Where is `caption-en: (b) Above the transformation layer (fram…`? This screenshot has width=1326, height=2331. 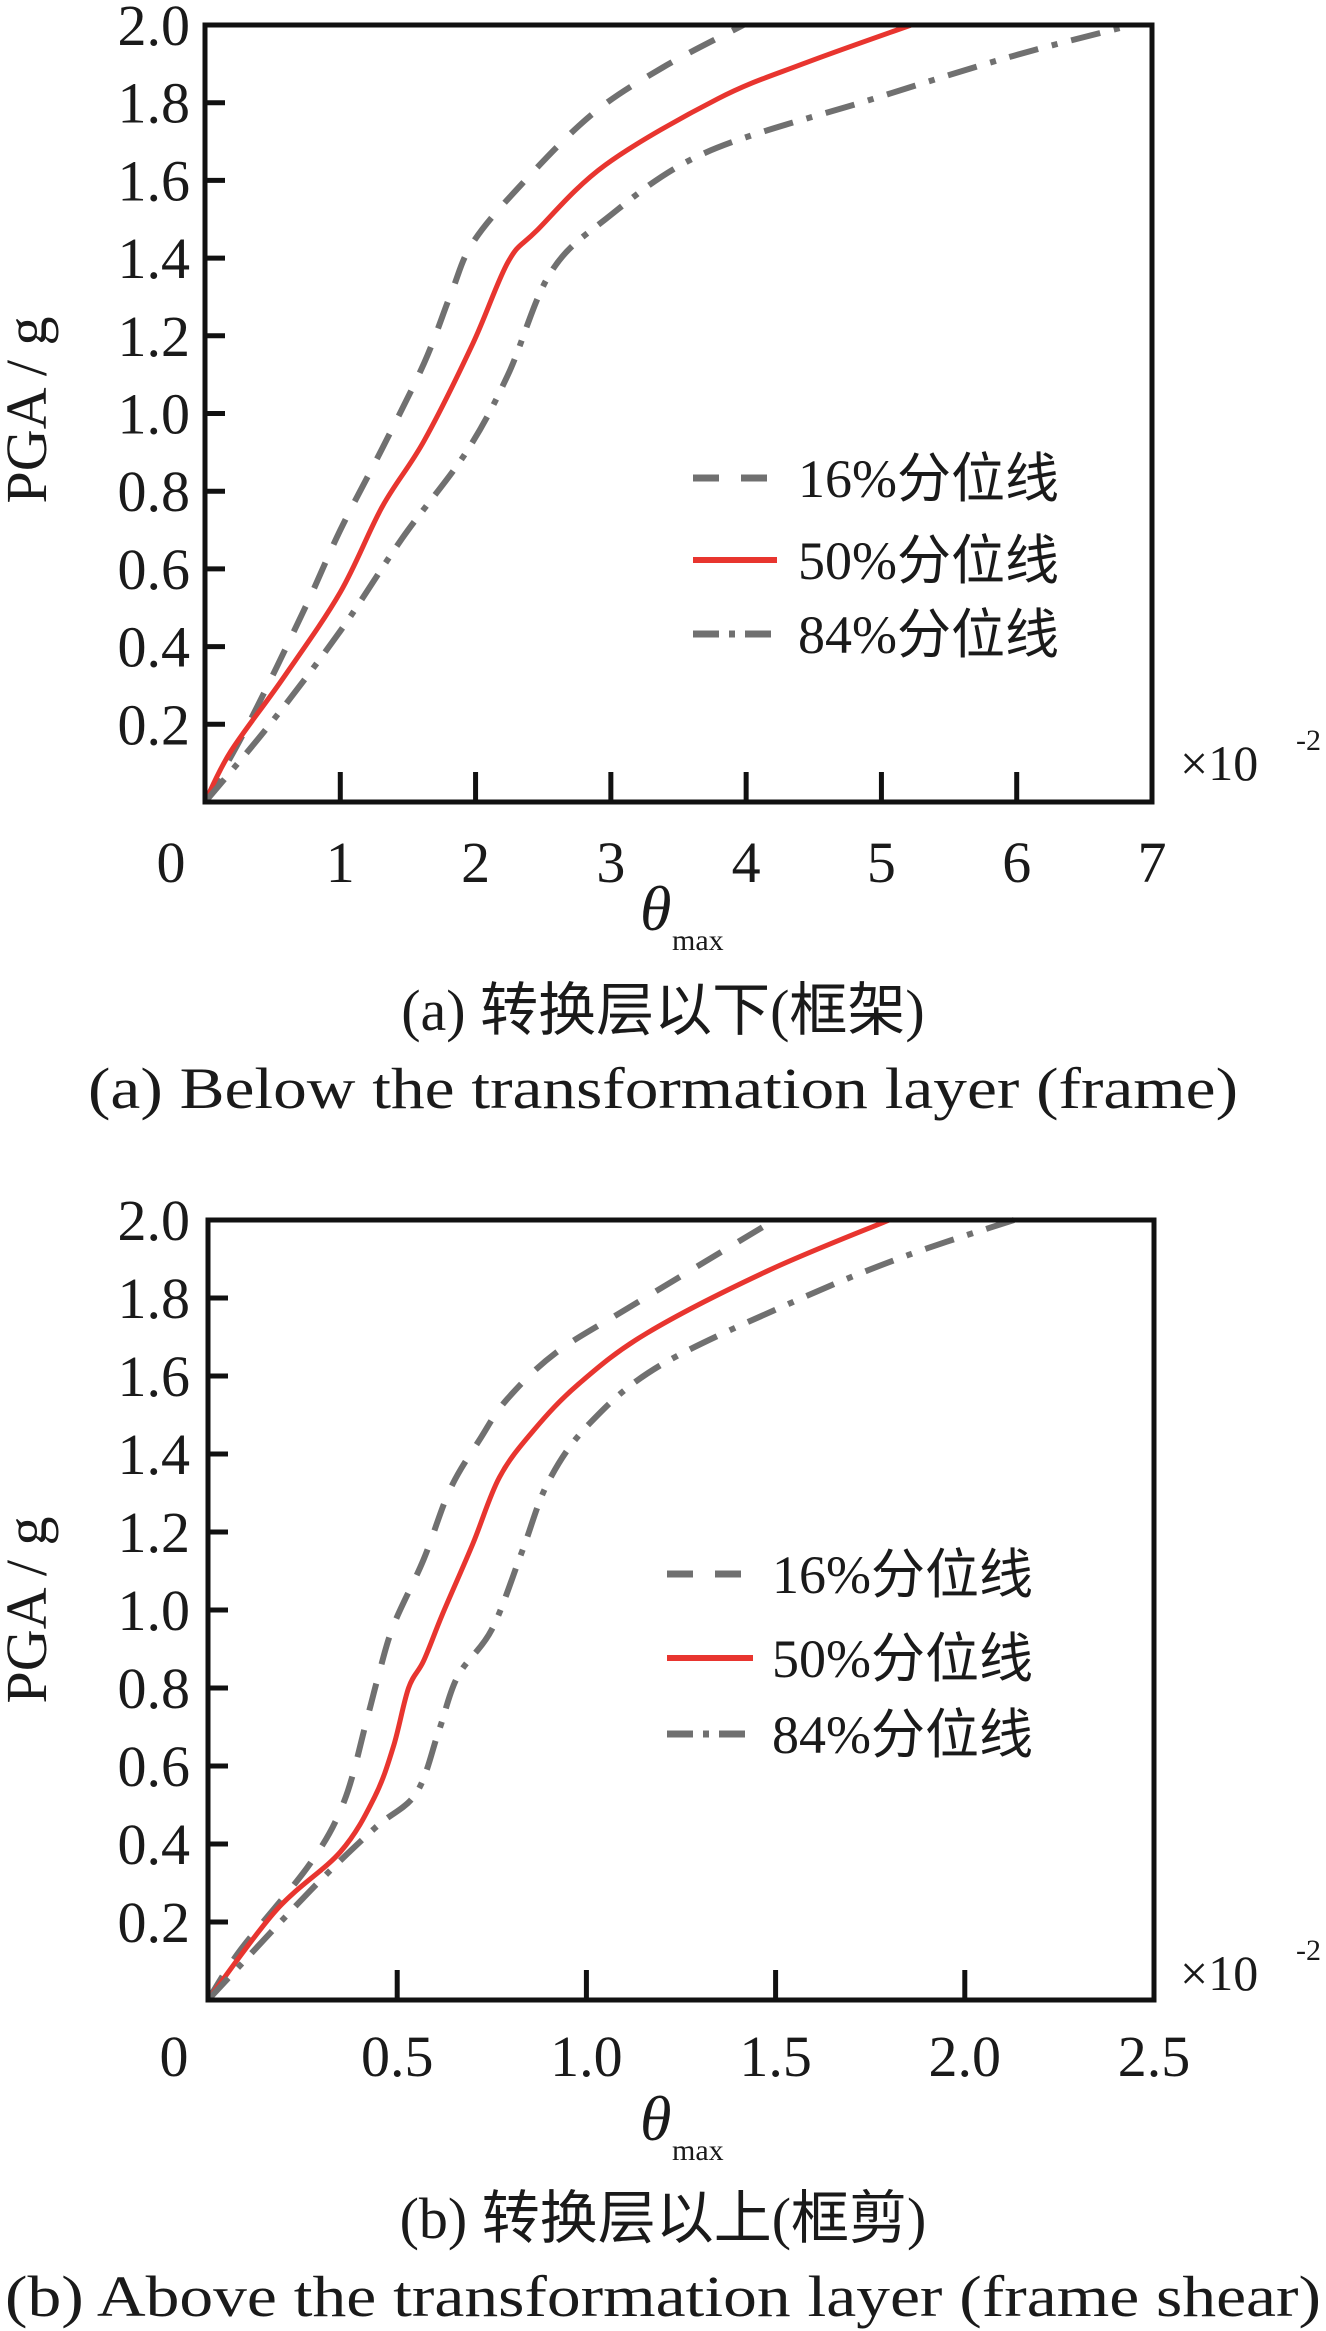 caption-en: (b) Above the transformation layer (fram… is located at coordinates (663, 2296).